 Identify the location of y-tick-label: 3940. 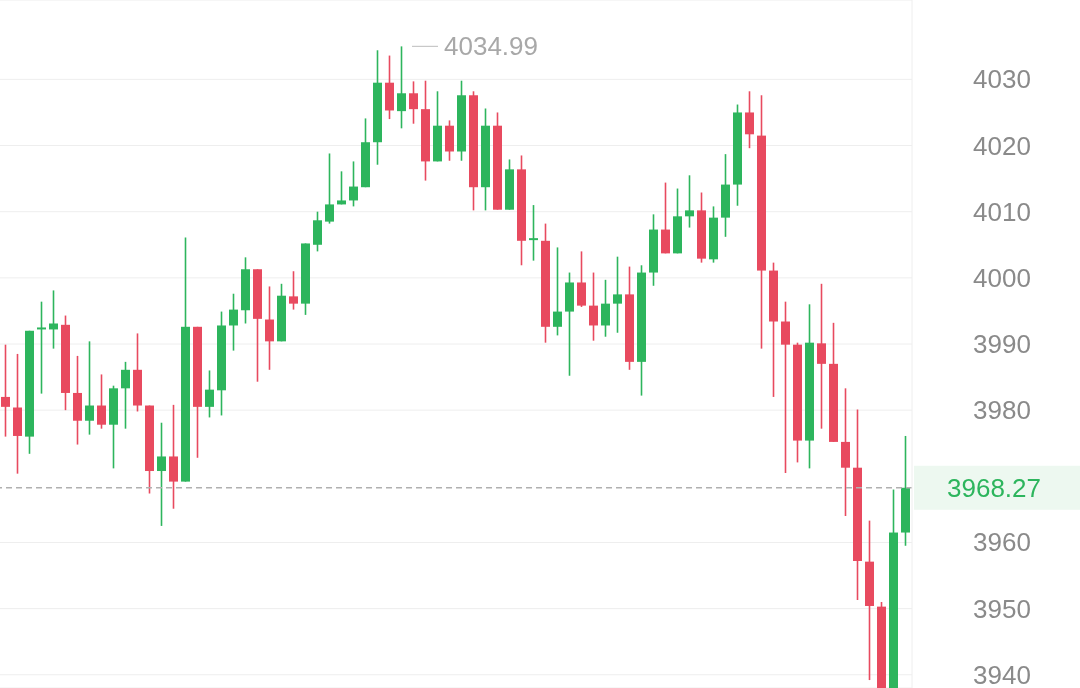
(1002, 673).